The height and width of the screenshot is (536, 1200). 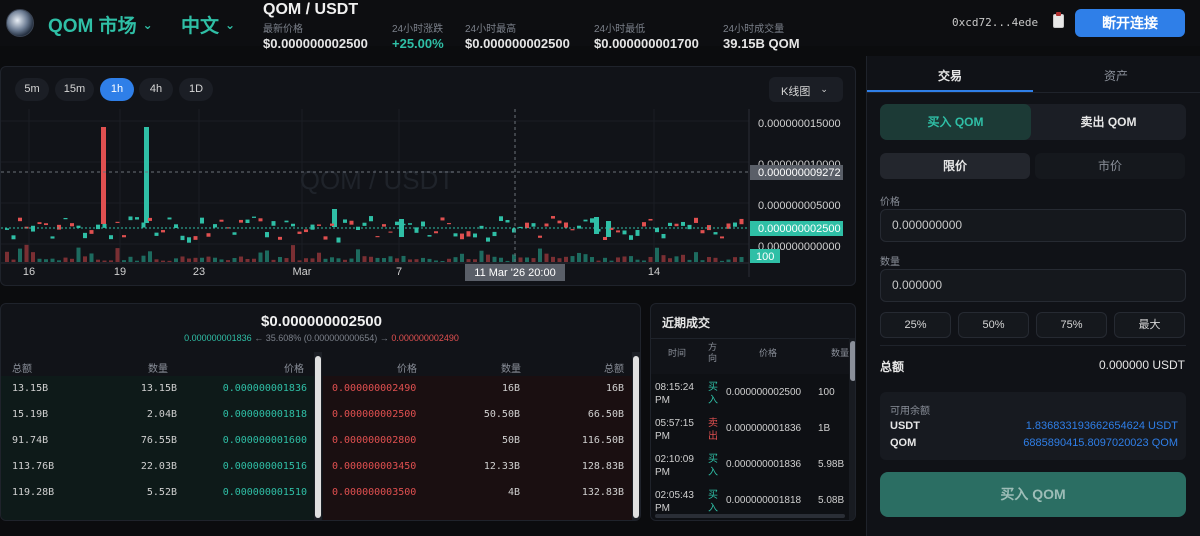 What do you see at coordinates (1033, 225) in the screenshot?
I see `price-input: 0.000000000` at bounding box center [1033, 225].